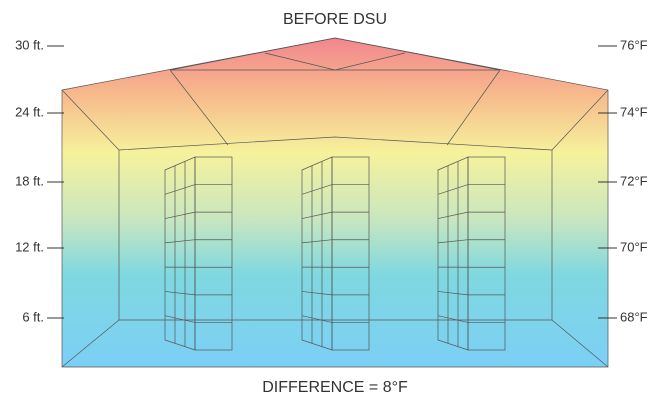 The width and height of the screenshot is (655, 402). I want to click on temperature-label: 70°F, so click(634, 246).